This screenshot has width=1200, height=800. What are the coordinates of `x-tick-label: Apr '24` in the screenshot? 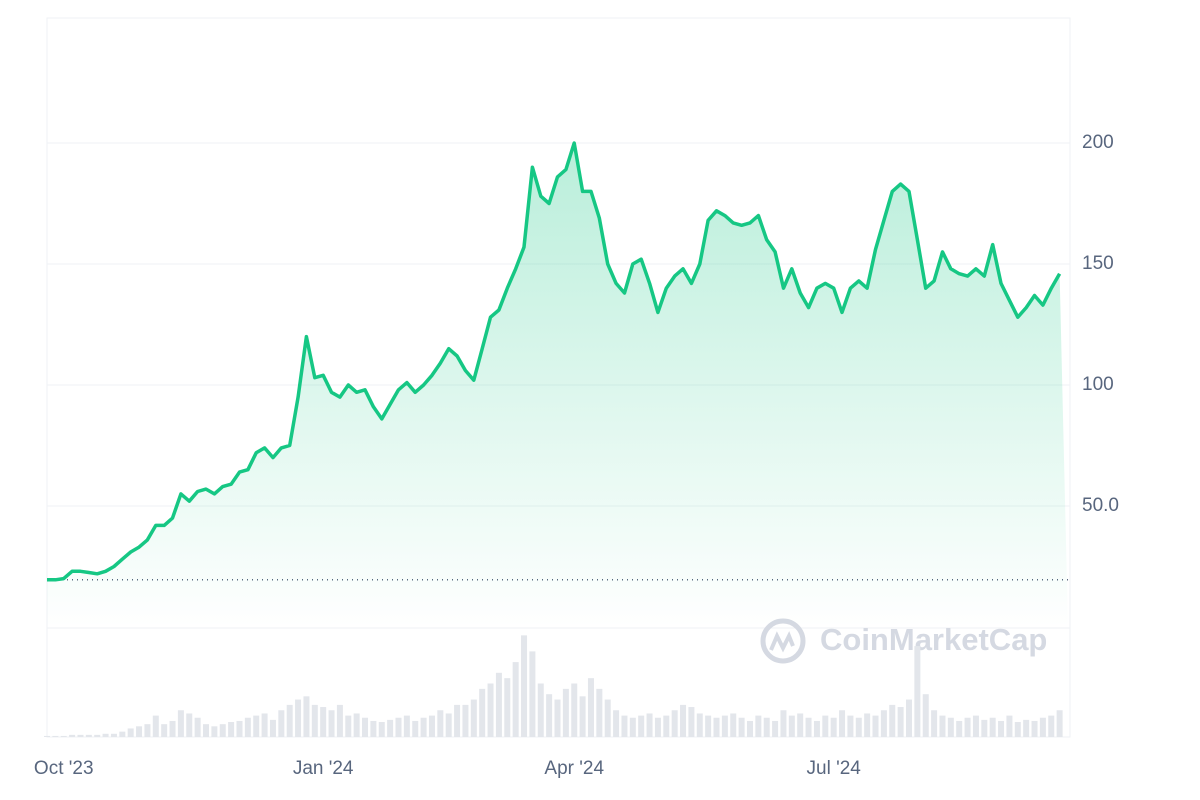 It's located at (574, 768).